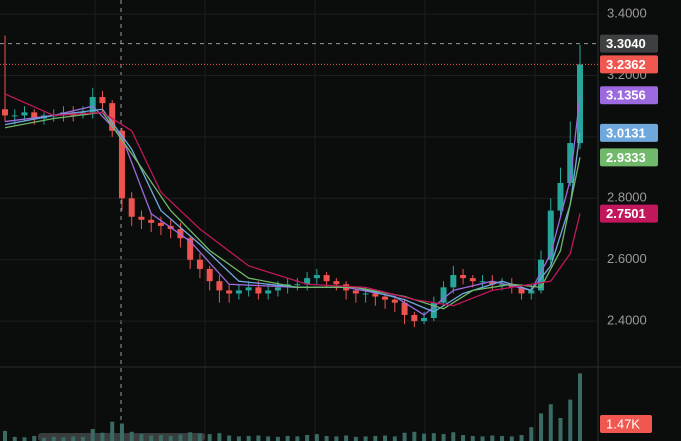 Image resolution: width=681 pixels, height=441 pixels. I want to click on y-tick-label: 3.4000, so click(627, 13).